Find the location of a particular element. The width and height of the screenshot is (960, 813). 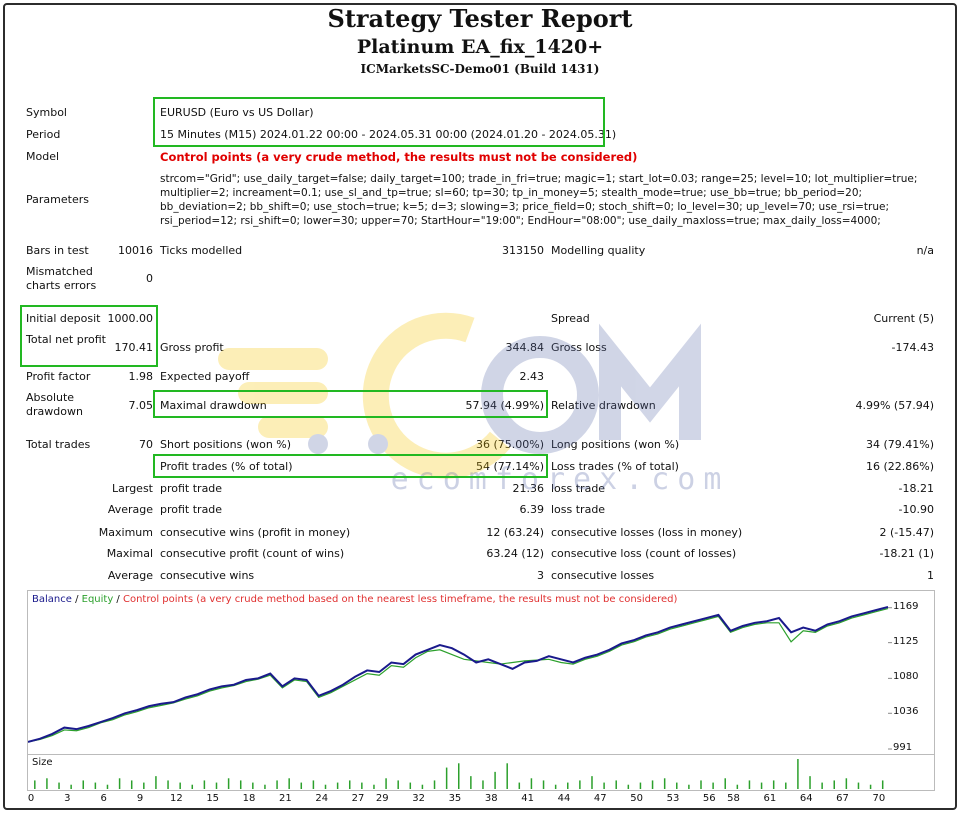

payoff-value: 2.43 is located at coordinates (532, 376).